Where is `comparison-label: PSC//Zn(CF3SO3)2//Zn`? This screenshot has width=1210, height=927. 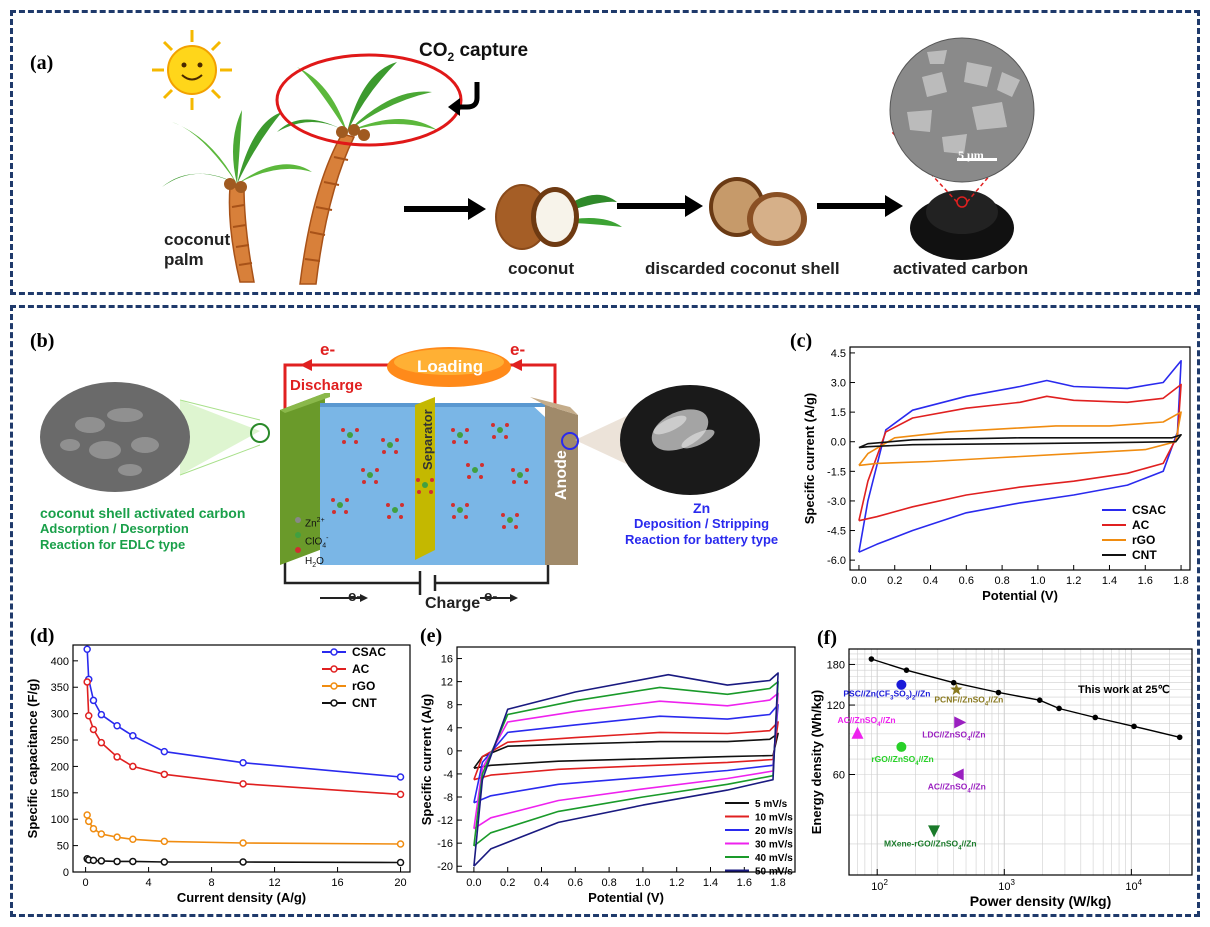
comparison-label: PSC//Zn(CF3SO3)2//Zn is located at coordinates (886, 695).